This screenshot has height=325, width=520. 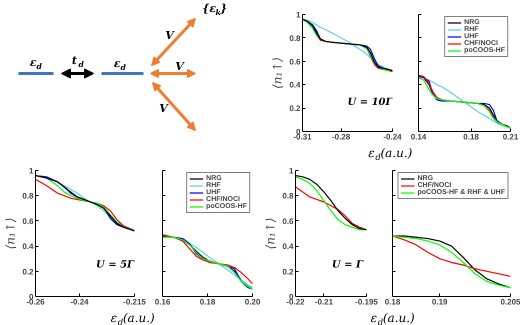 What do you see at coordinates (116, 265) in the screenshot?
I see `annotation: U = 5Γ` at bounding box center [116, 265].